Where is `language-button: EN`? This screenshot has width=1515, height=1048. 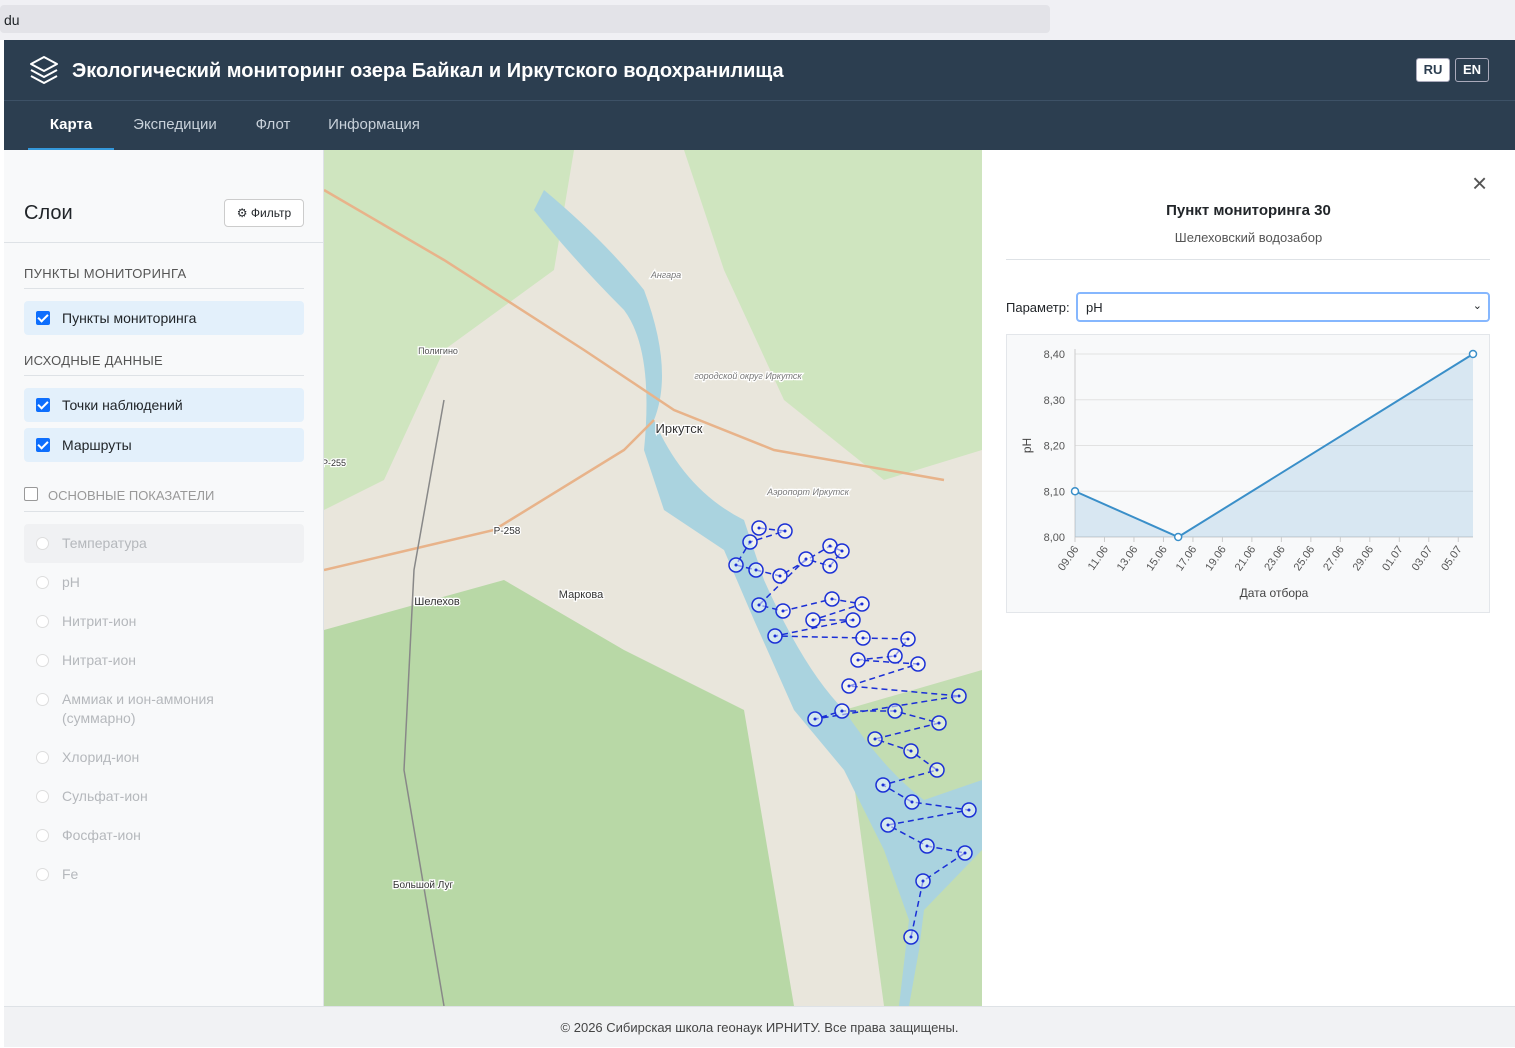
language-button: EN is located at coordinates (1472, 70).